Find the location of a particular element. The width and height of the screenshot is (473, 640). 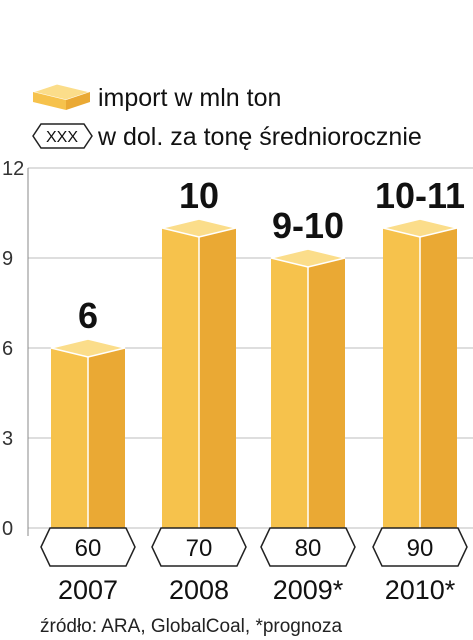

y-tick-label: 12 is located at coordinates (13, 169).